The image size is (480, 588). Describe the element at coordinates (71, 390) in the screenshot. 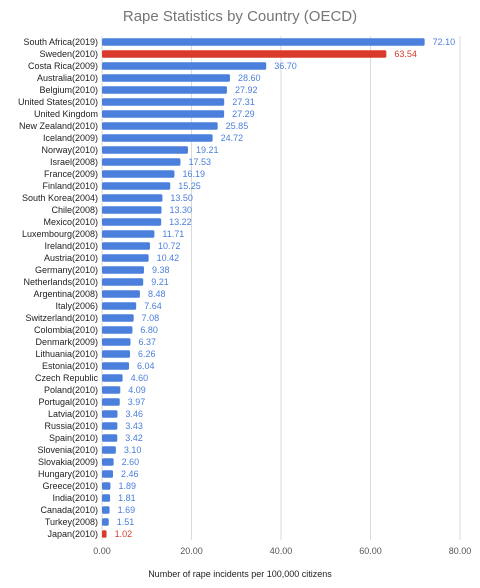

I see `category-label: Poland(2010)` at that location.